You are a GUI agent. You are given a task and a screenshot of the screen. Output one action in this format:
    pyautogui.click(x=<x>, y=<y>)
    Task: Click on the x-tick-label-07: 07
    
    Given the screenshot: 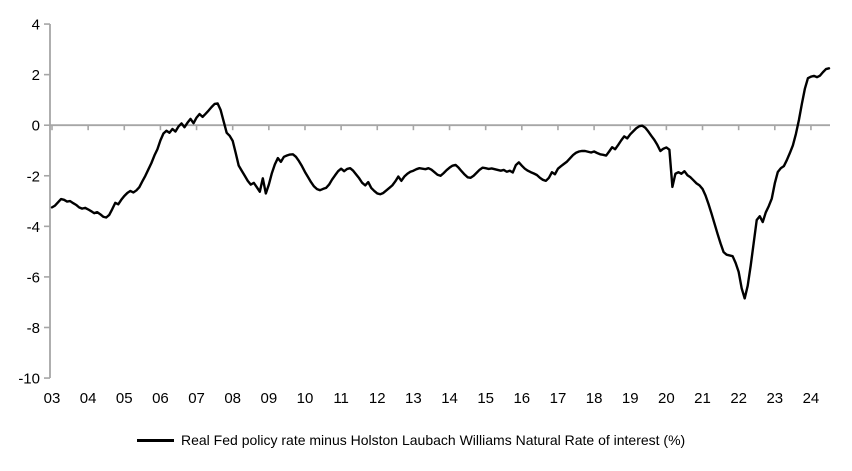 What is the action you would take?
    pyautogui.click(x=196, y=398)
    